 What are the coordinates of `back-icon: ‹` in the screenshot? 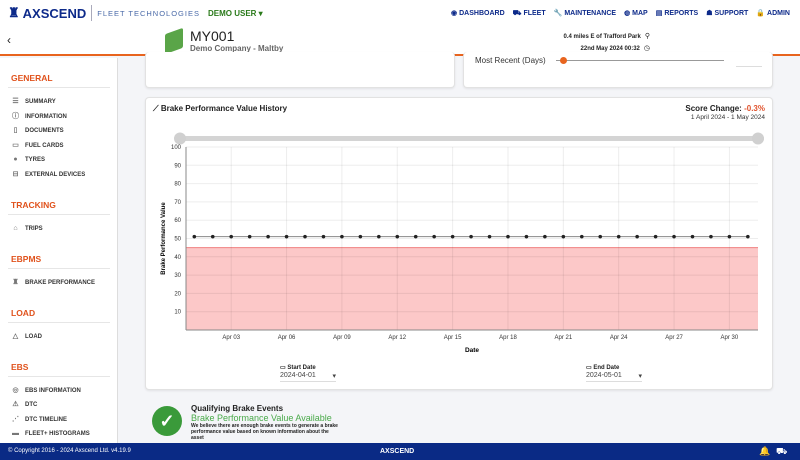 It's located at (9, 40).